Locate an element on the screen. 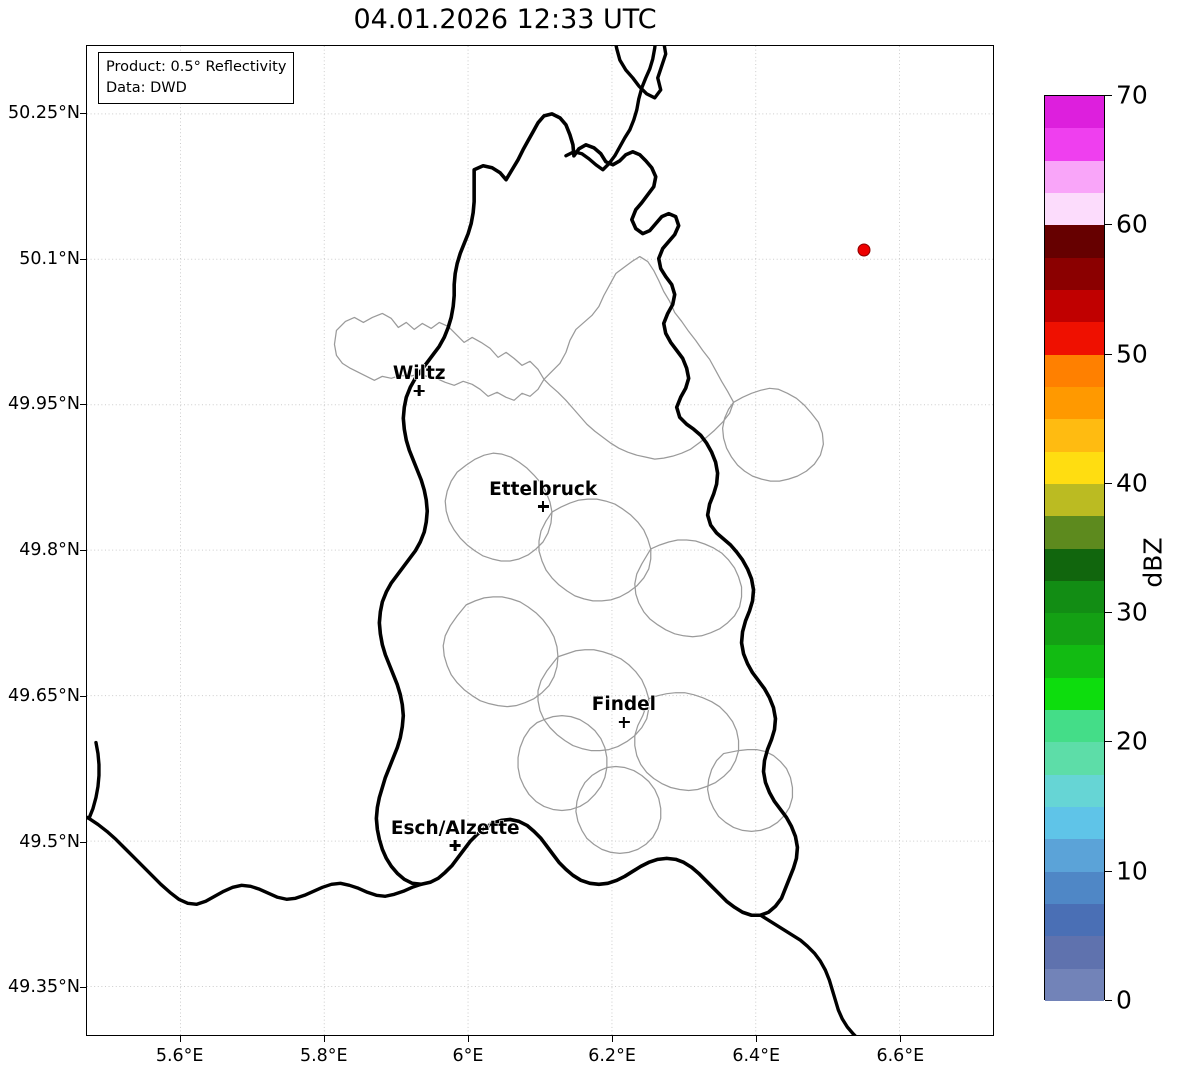  info-product-line: Product: 0.5° Reflectivity is located at coordinates (196, 67).